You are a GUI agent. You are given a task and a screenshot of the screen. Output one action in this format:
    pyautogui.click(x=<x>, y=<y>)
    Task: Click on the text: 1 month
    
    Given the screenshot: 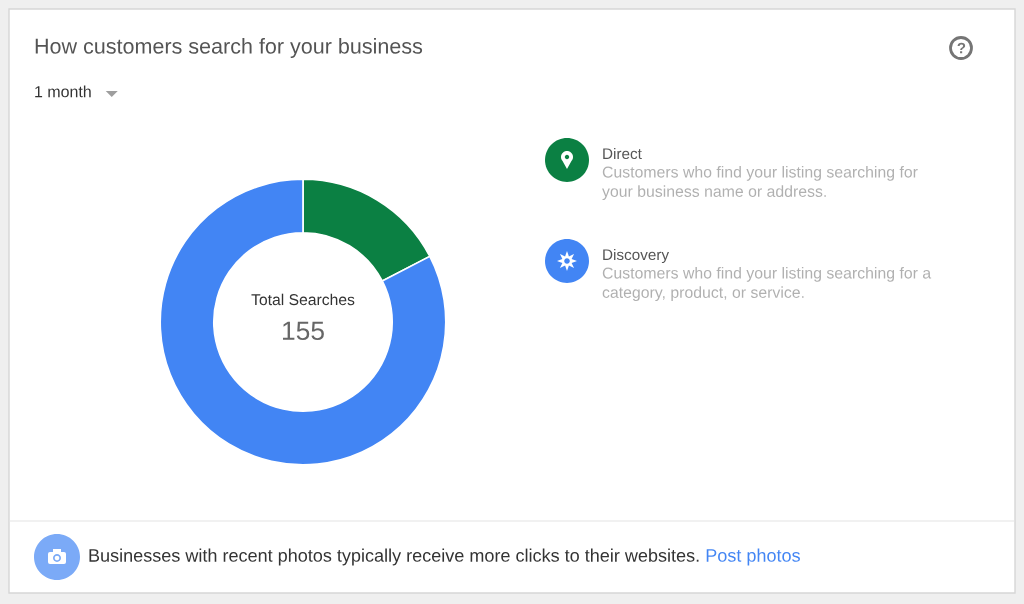 What is the action you would take?
    pyautogui.click(x=63, y=91)
    